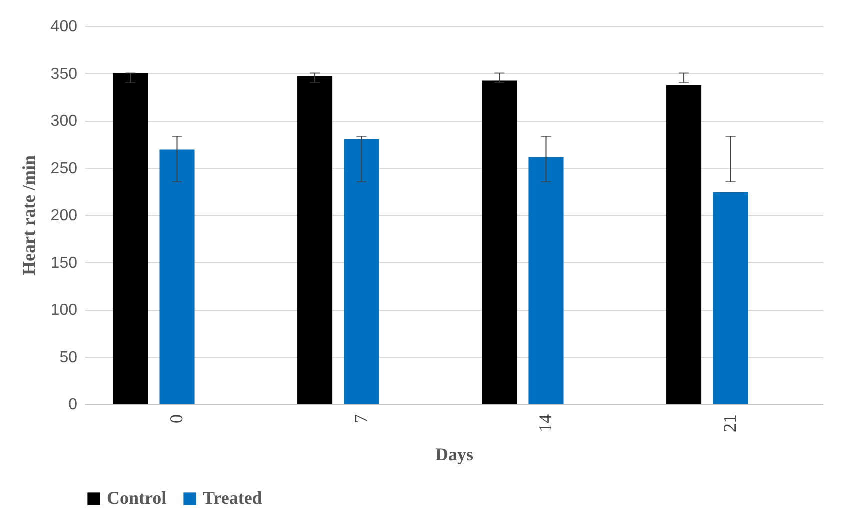  I want to click on x-axis-title: Days, so click(454, 454).